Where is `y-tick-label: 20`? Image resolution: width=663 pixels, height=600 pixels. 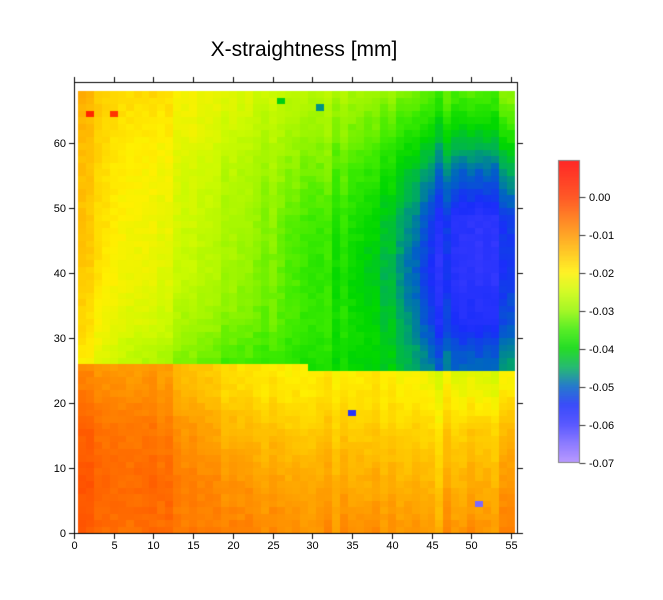
y-tick-label: 20 is located at coordinates (59, 403).